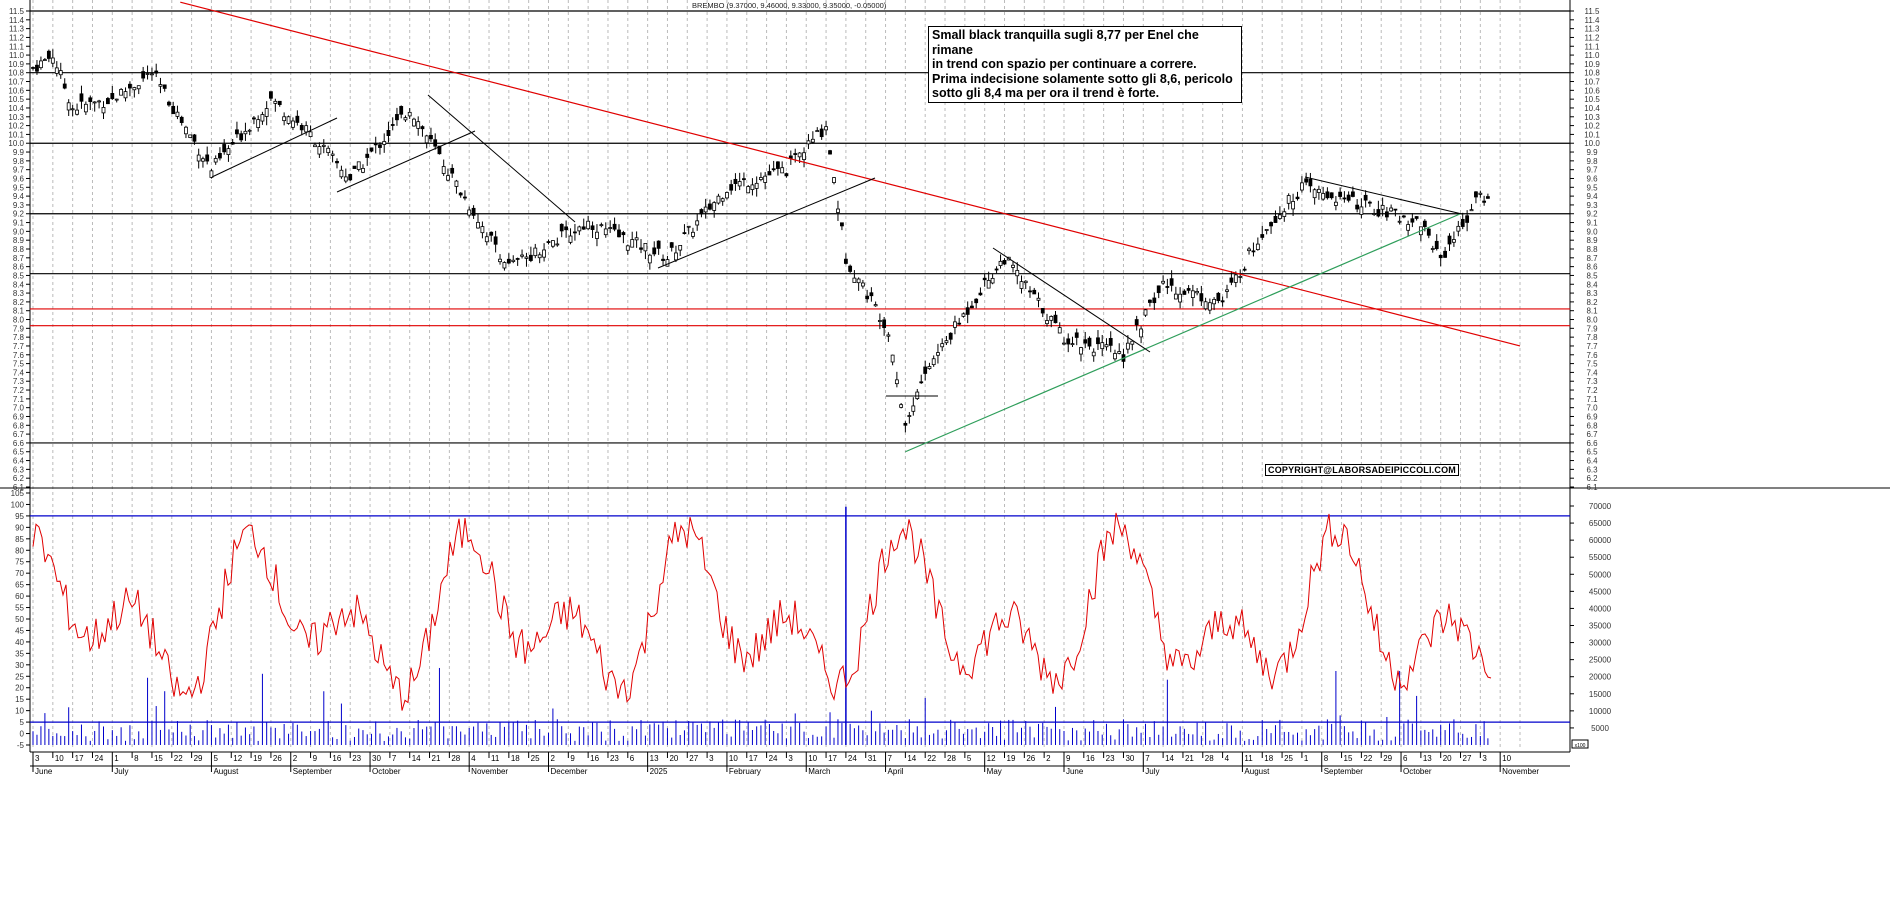 Image resolution: width=1890 pixels, height=902 pixels. I want to click on svg-text: 11.5, so click(17, 11).